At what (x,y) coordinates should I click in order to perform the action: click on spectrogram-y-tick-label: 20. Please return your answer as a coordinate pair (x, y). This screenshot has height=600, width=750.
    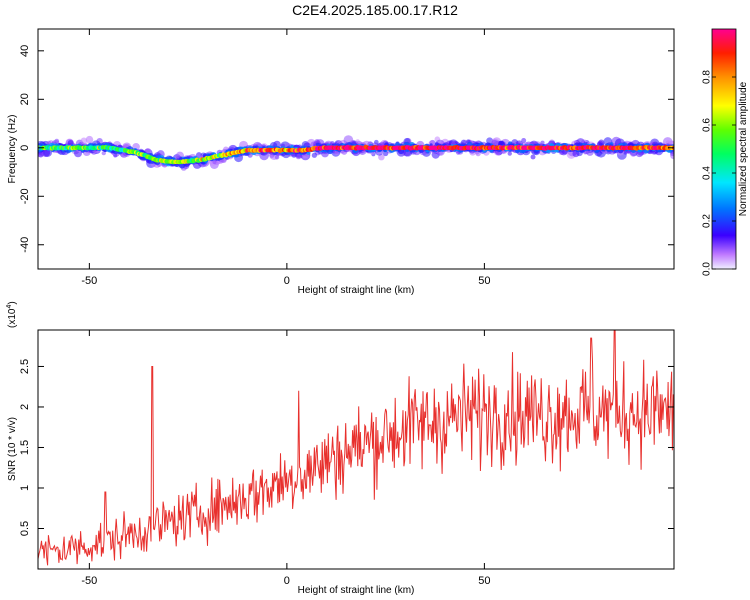
    Looking at the image, I should click on (25, 99).